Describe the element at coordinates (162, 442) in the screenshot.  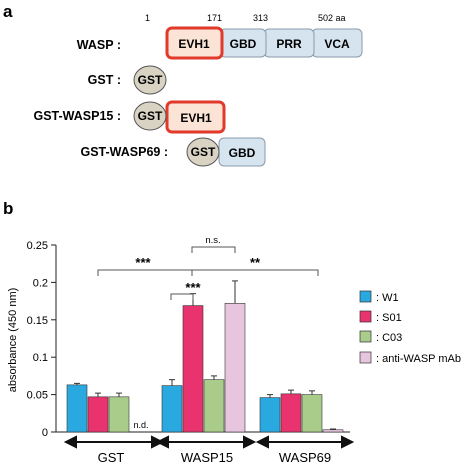
I see `arrow-wasp15-left-head` at that location.